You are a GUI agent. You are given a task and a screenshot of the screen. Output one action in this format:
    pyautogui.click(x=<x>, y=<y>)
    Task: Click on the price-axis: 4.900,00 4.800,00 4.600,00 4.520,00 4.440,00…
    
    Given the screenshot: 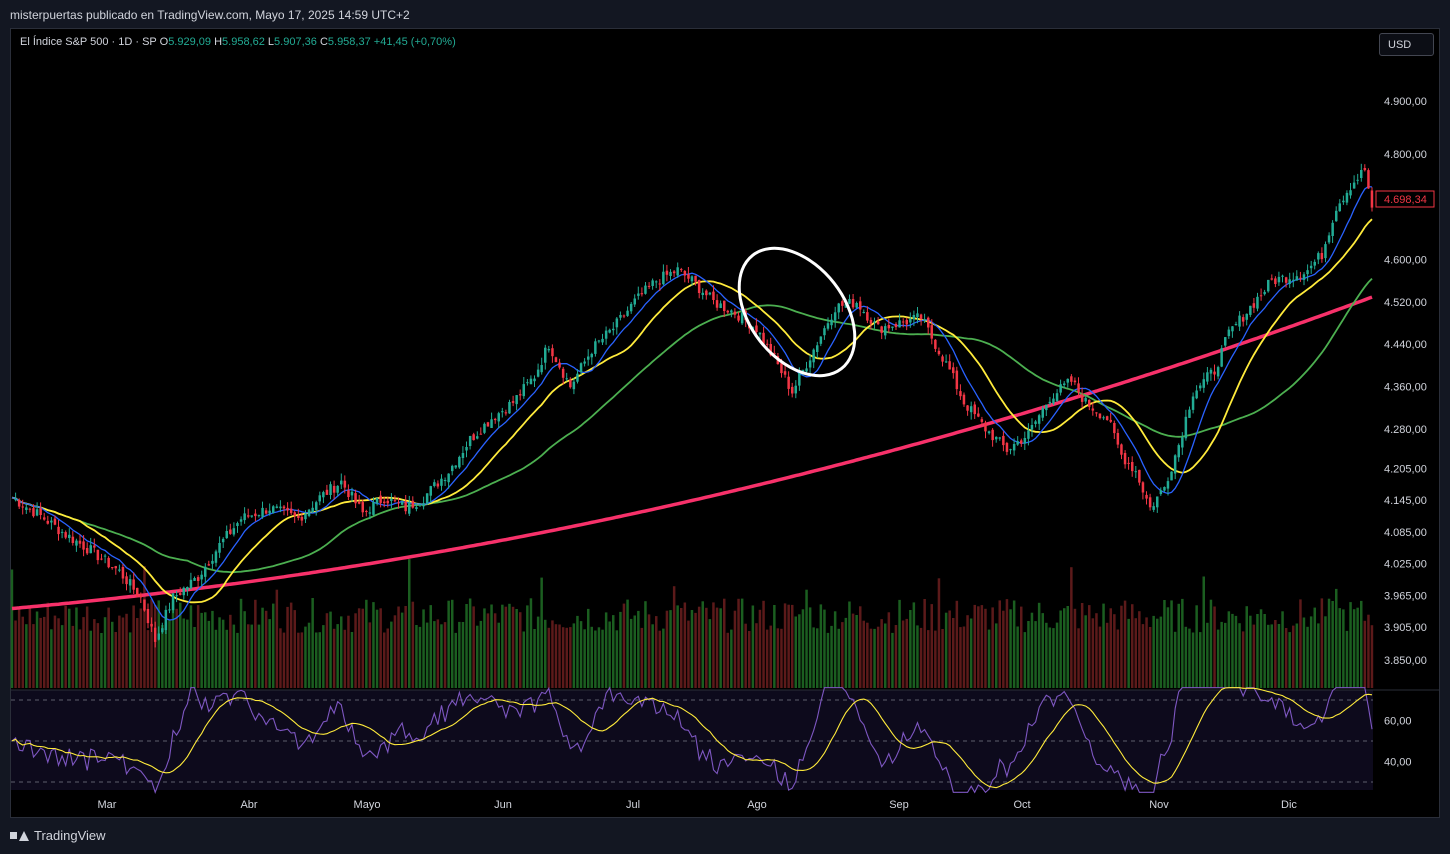 What is the action you would take?
    pyautogui.click(x=1405, y=381)
    